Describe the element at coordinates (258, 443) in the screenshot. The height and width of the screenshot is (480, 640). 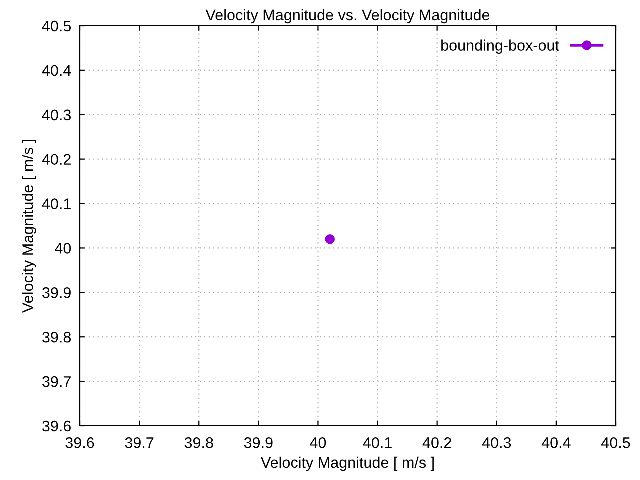
I see `x-tick-label: 39.9` at that location.